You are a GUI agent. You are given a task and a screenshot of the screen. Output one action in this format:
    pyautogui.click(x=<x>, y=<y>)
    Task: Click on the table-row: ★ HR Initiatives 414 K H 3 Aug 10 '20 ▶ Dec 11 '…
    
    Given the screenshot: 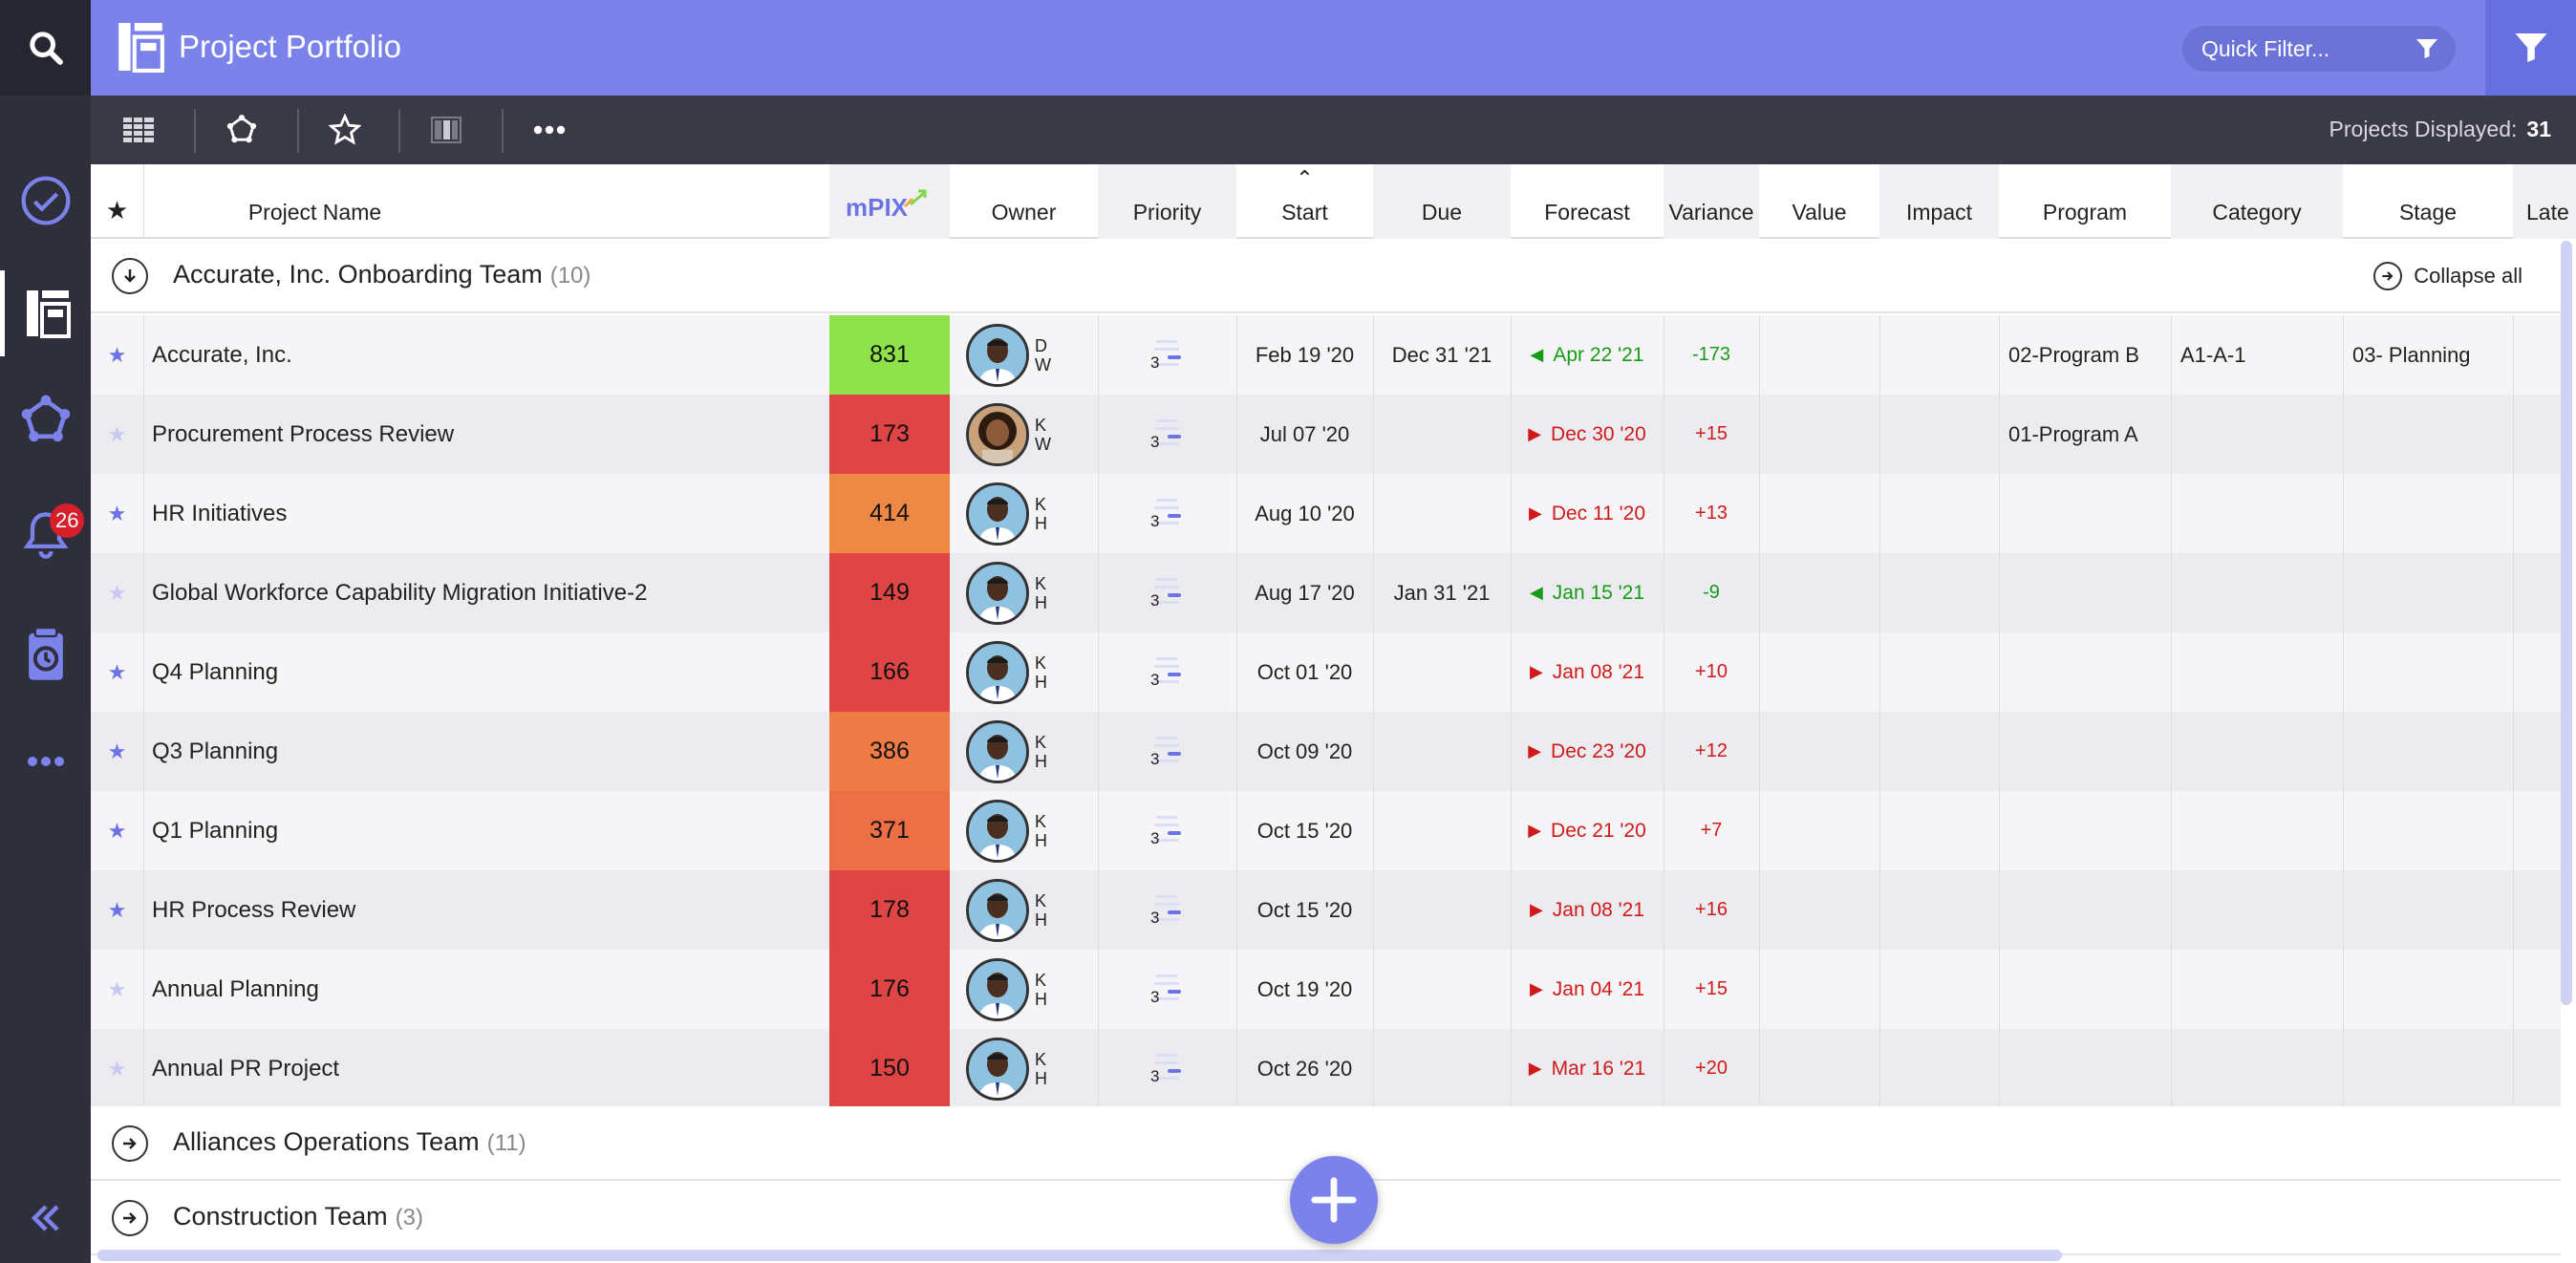 What is the action you would take?
    pyautogui.click(x=1326, y=513)
    